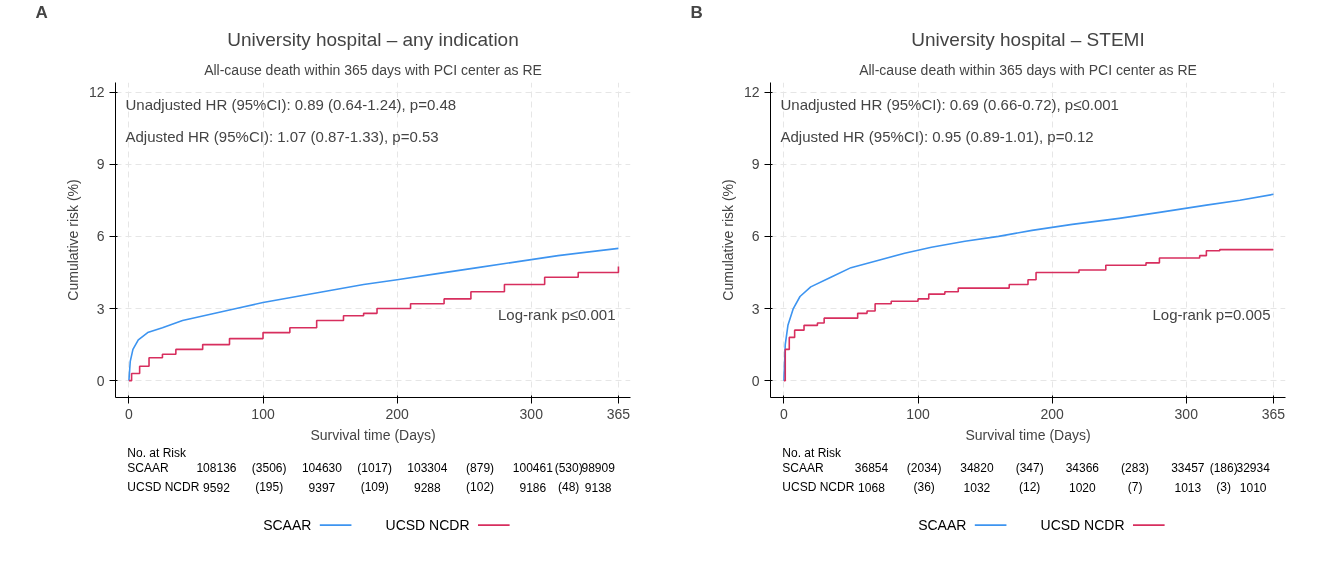  What do you see at coordinates (533, 487) in the screenshot?
I see `text: 9186` at bounding box center [533, 487].